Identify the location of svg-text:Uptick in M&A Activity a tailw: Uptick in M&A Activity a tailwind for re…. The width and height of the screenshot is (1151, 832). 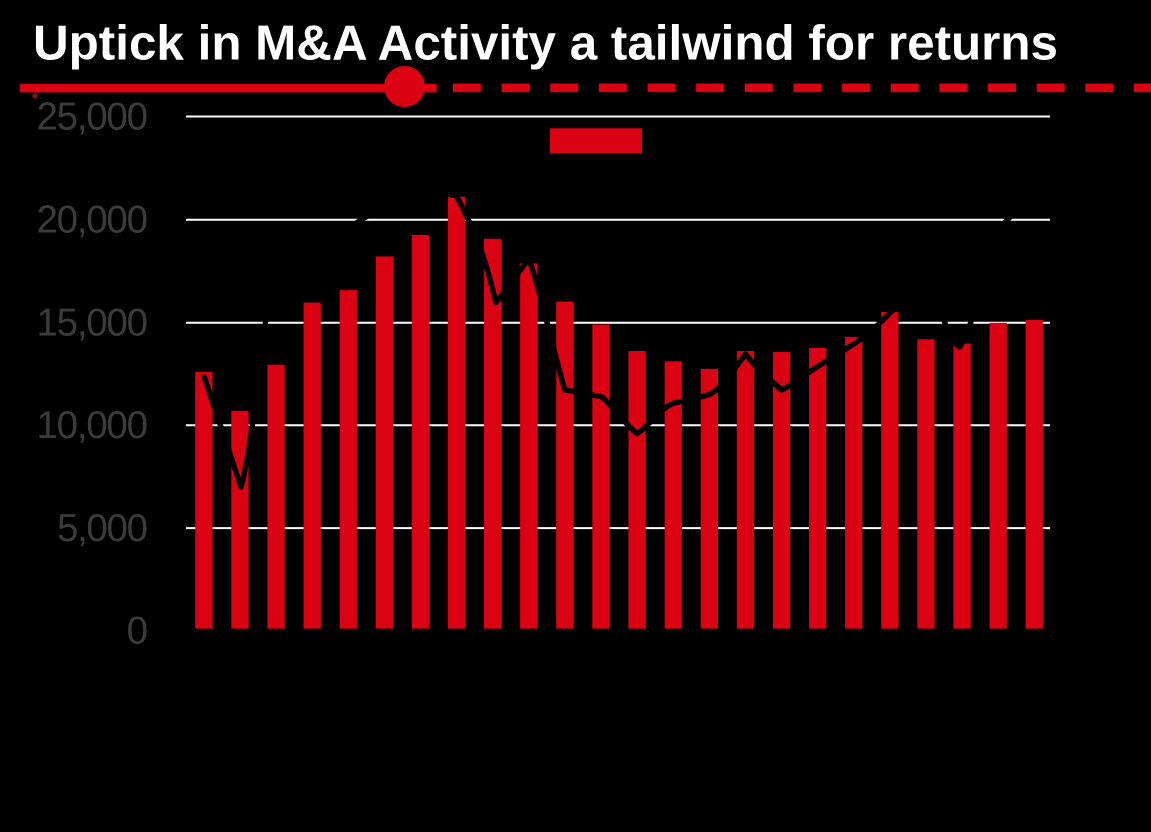
(545, 44).